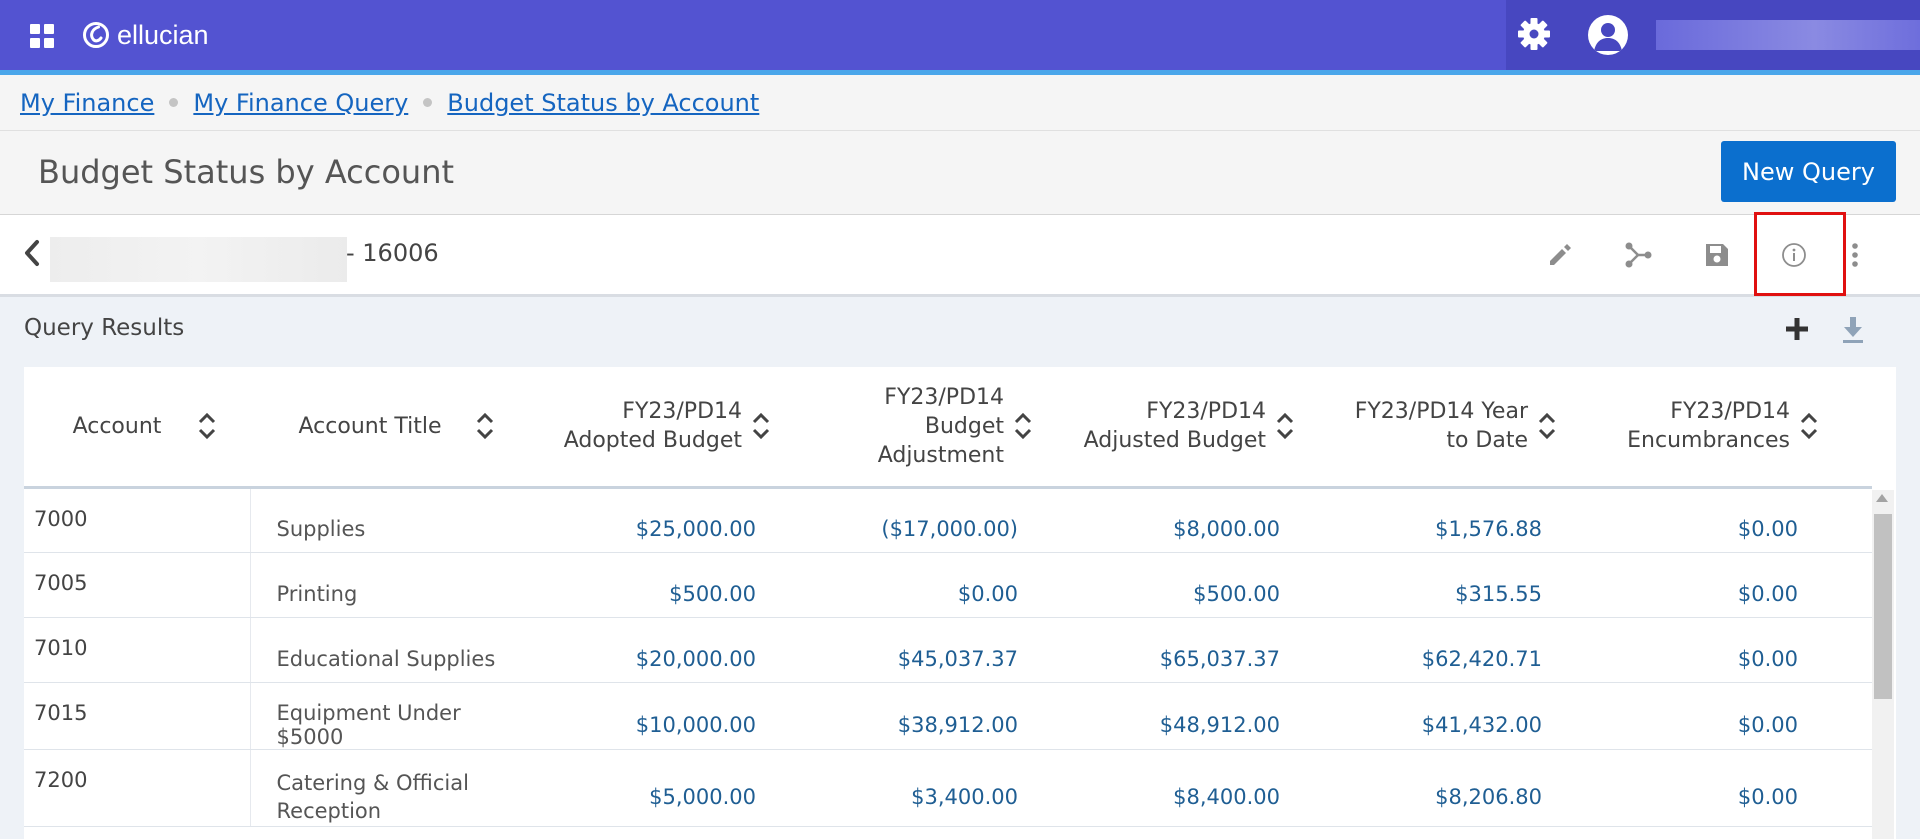  What do you see at coordinates (1638, 255) in the screenshot?
I see `share-icon` at bounding box center [1638, 255].